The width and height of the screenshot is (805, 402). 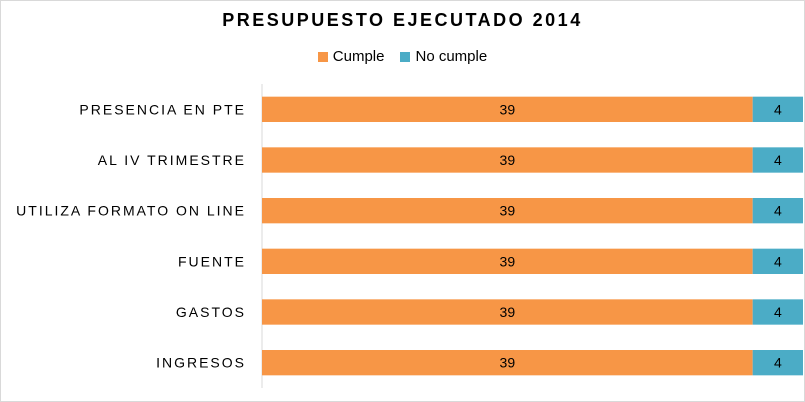 What do you see at coordinates (131, 211) in the screenshot?
I see `category-label: UTILIZA FORMATO ON LINE` at bounding box center [131, 211].